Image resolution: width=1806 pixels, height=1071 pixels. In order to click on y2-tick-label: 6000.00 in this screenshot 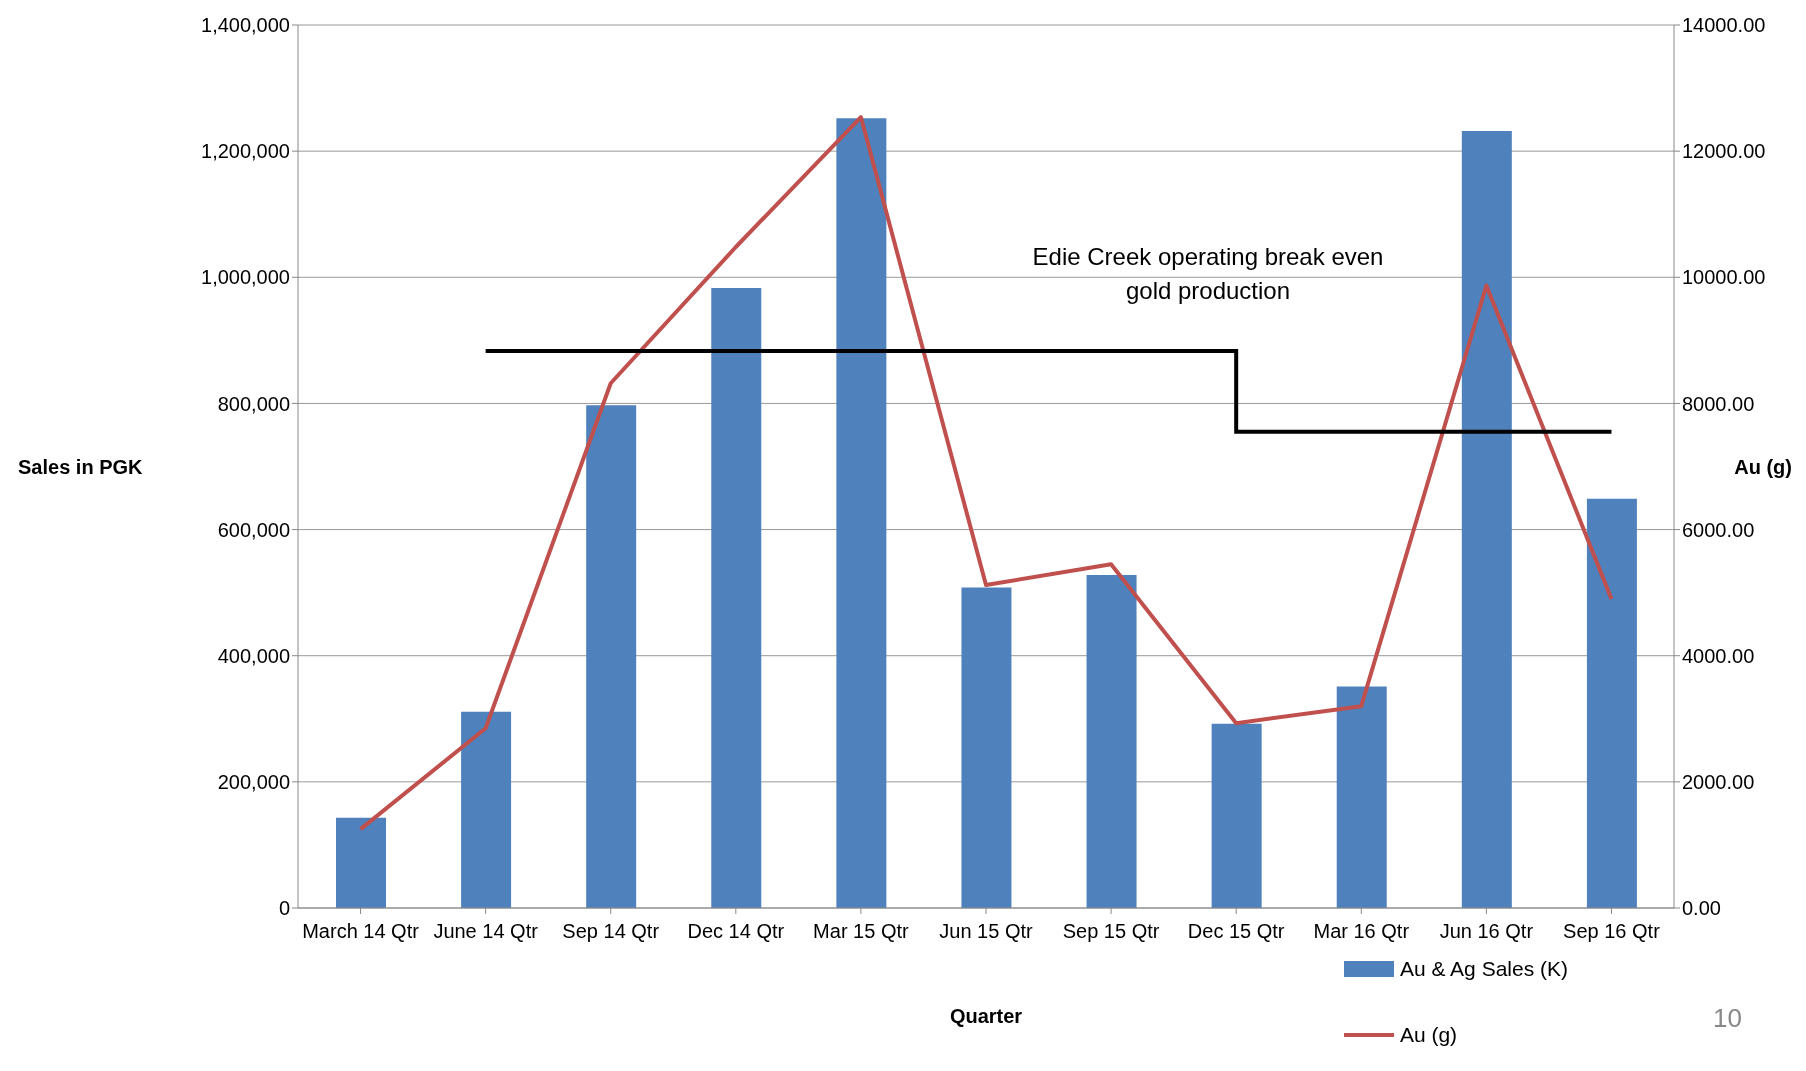, I will do `click(1718, 529)`.